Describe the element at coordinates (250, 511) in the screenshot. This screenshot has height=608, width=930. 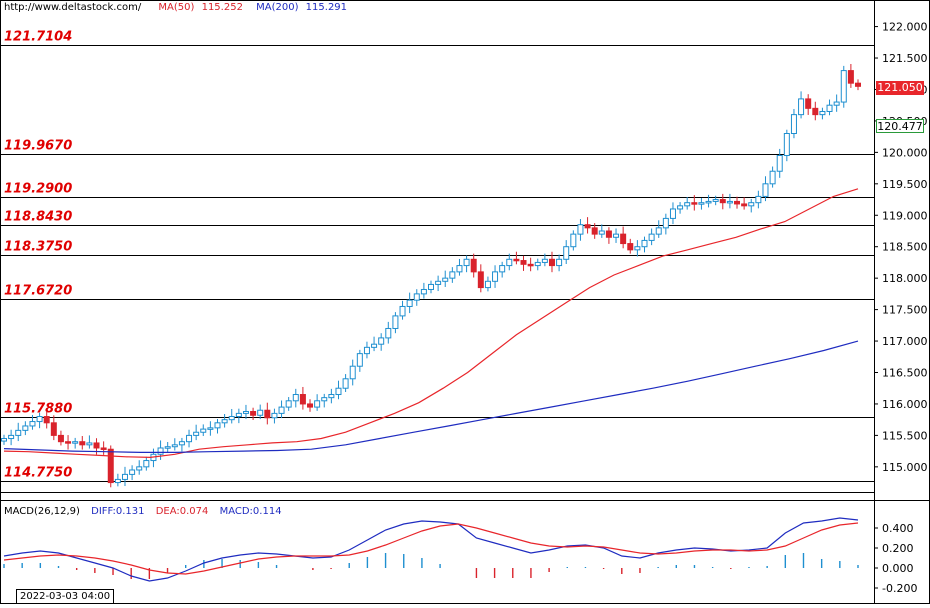
I see `macd-value: MACD:0.114` at that location.